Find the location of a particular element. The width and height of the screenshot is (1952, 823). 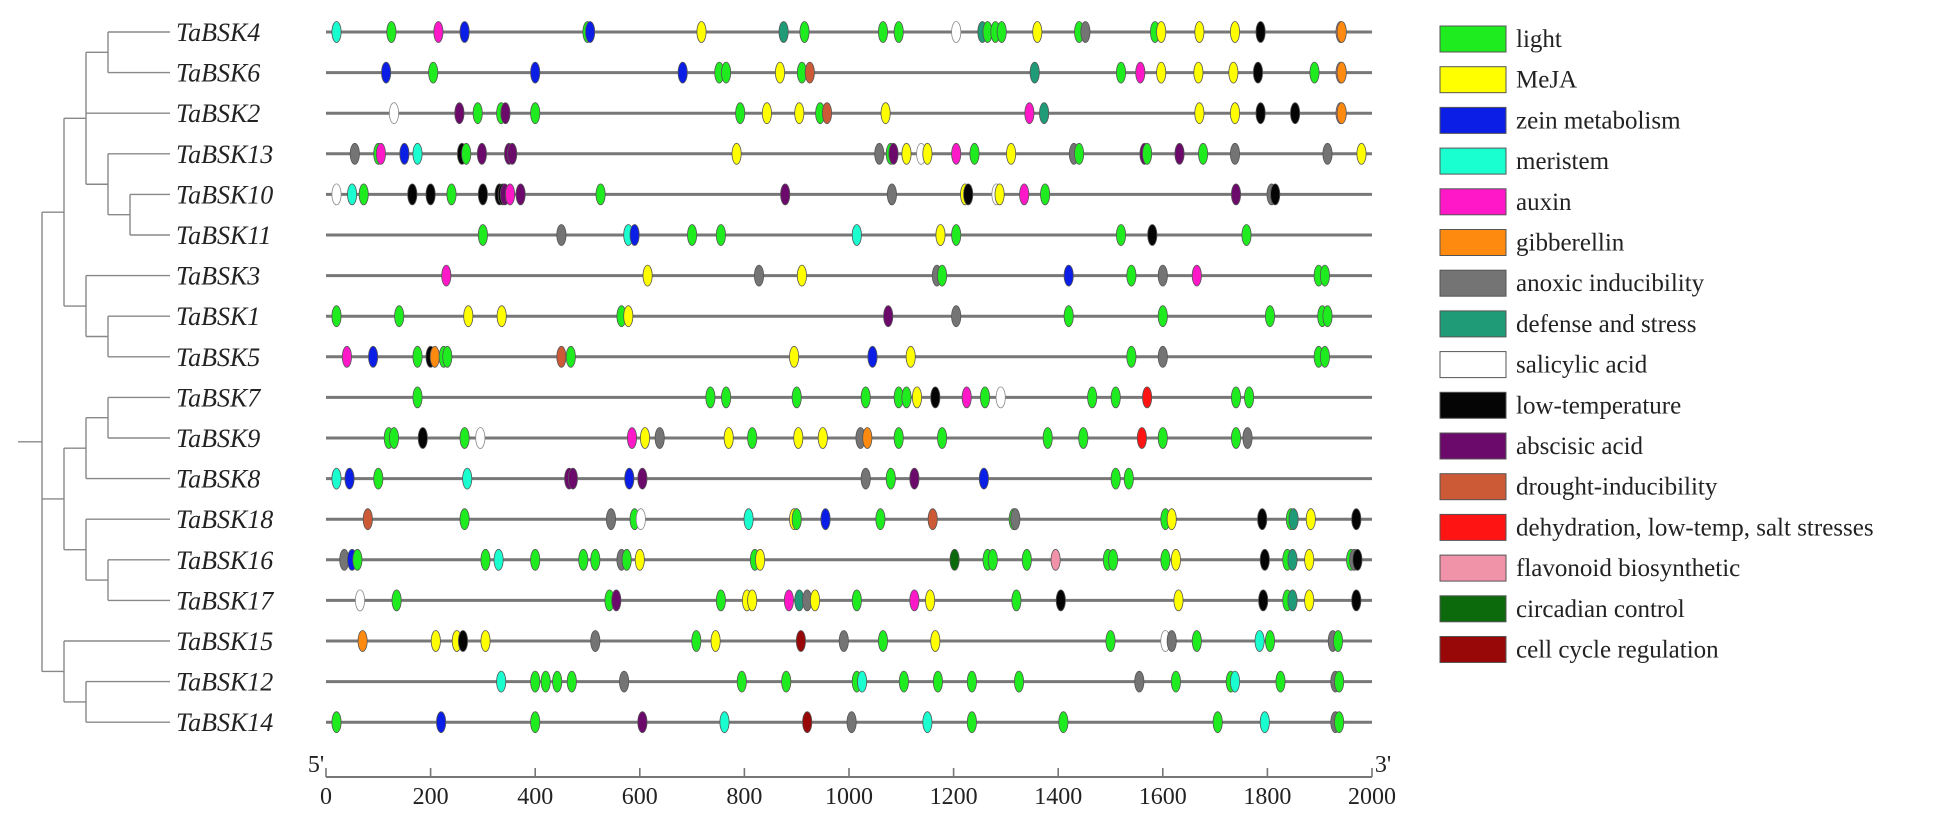

element-drought is located at coordinates (827, 113).